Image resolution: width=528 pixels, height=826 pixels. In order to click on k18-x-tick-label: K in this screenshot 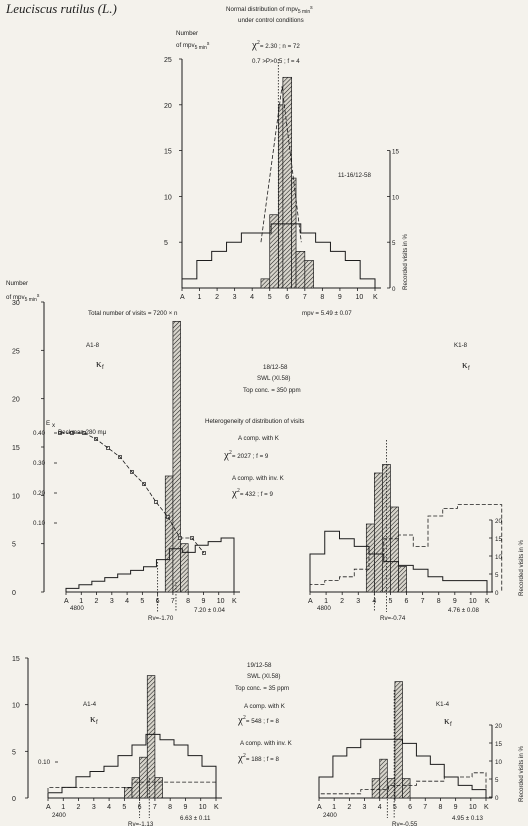, I will do `click(487, 601)`.